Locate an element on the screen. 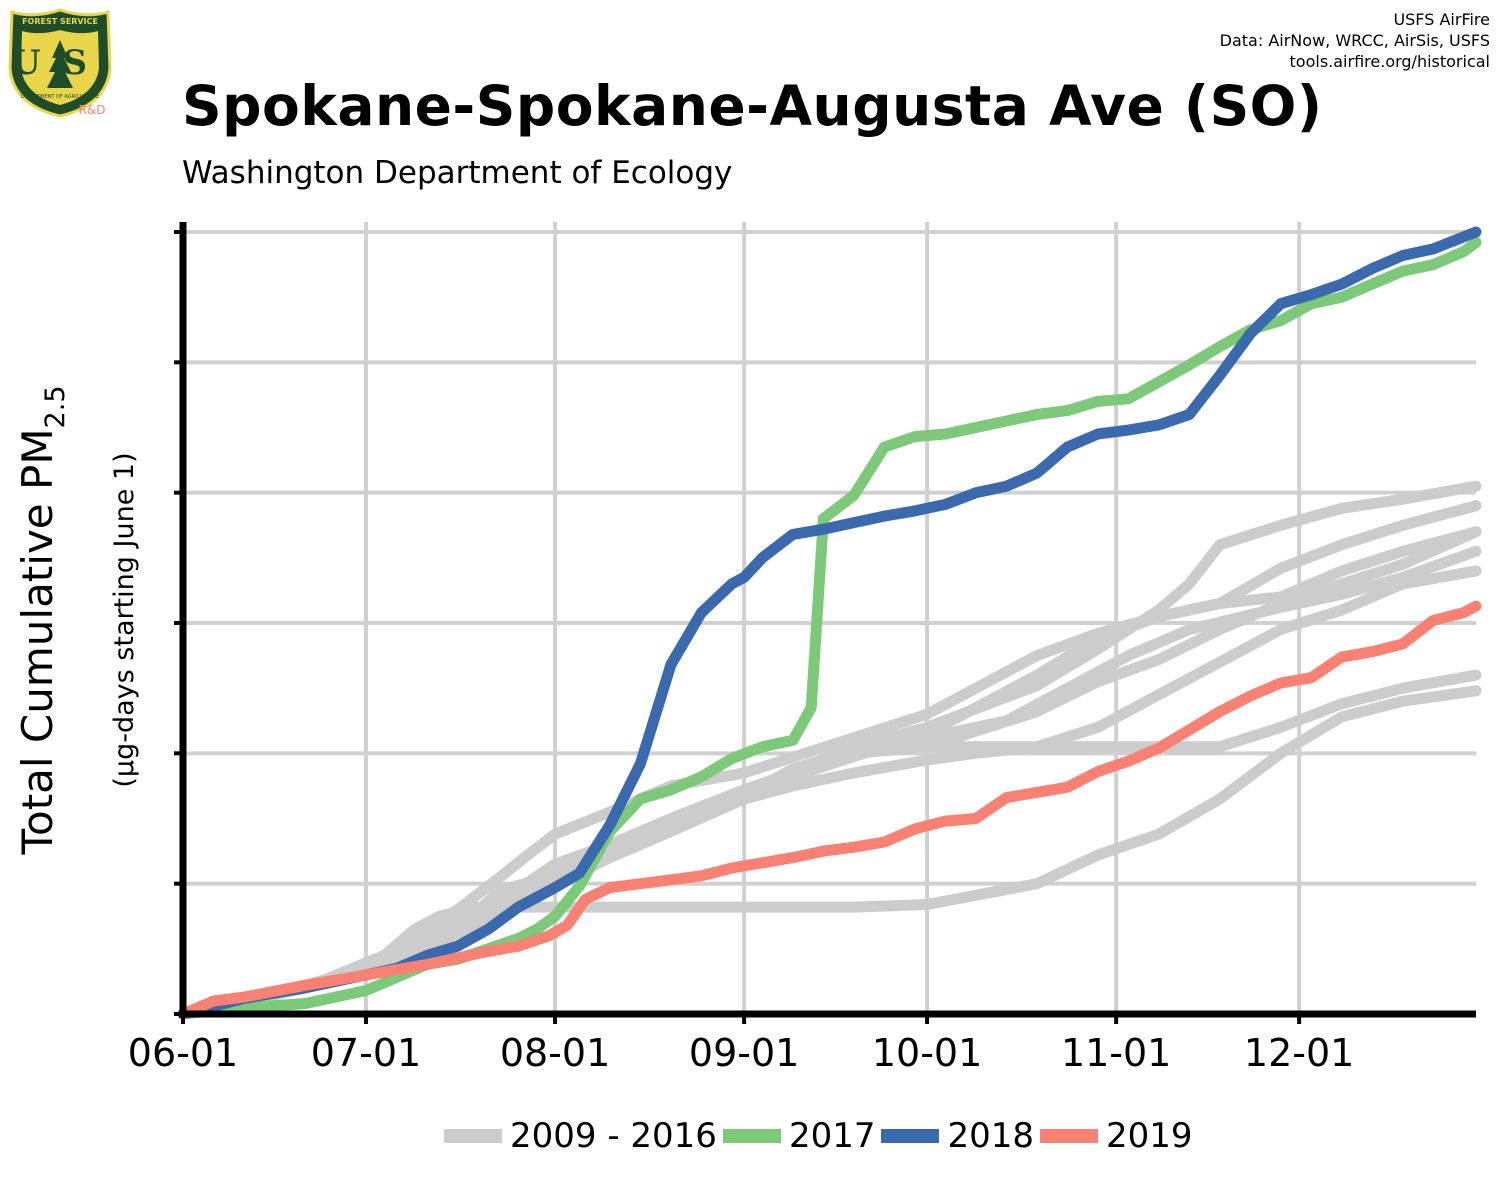 This screenshot has width=1500, height=1200. logo-bottom-text: DEPARTMENT OF AGRICULTURE is located at coordinates (60, 97).